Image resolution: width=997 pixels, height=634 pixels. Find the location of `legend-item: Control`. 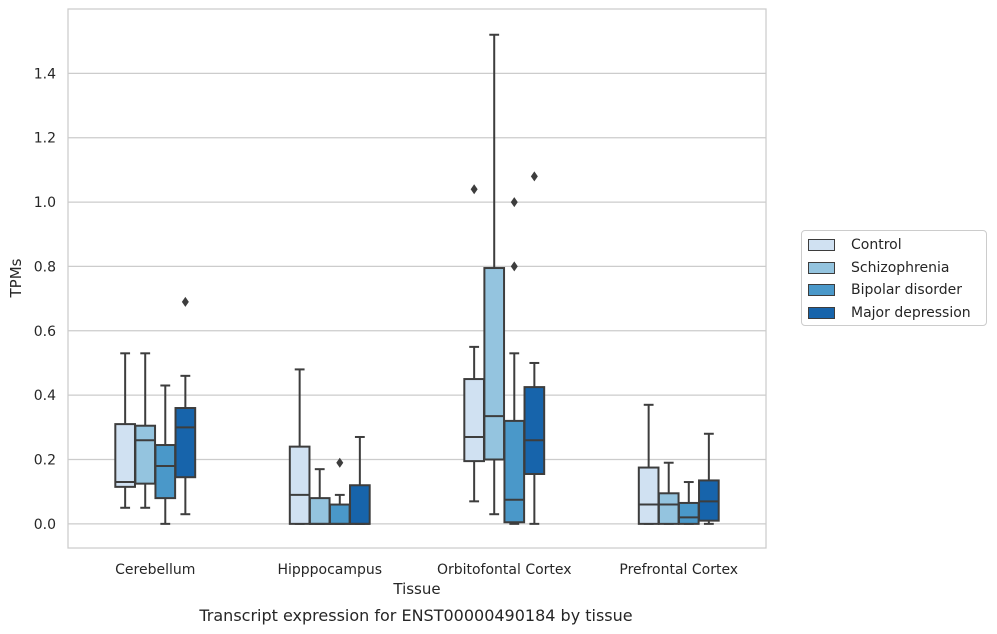

legend-item: Control is located at coordinates (855, 245).